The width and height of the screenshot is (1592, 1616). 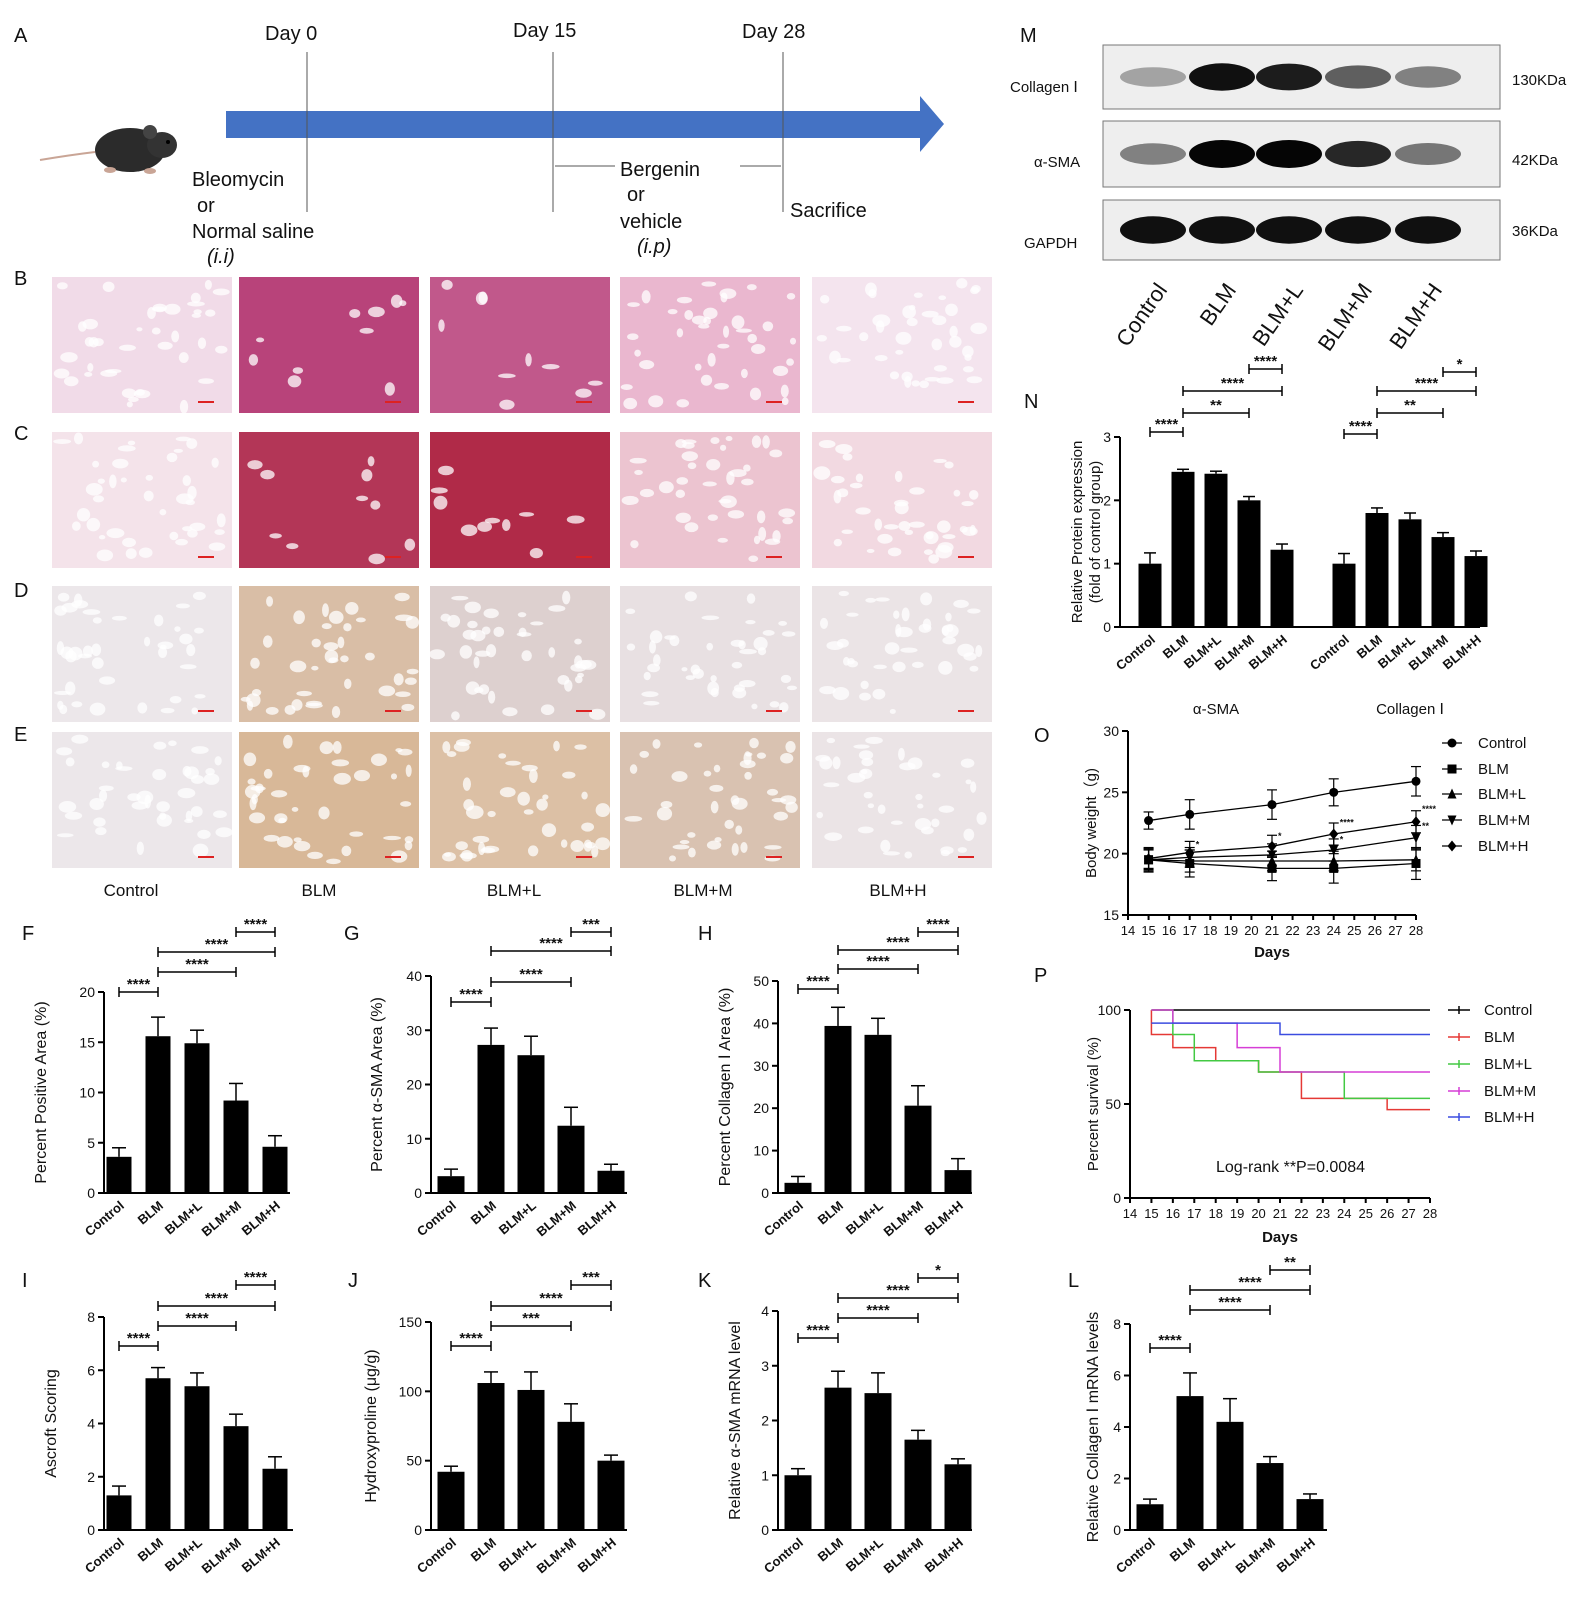 I want to click on x-tick-label: 17, so click(x=1189, y=930).